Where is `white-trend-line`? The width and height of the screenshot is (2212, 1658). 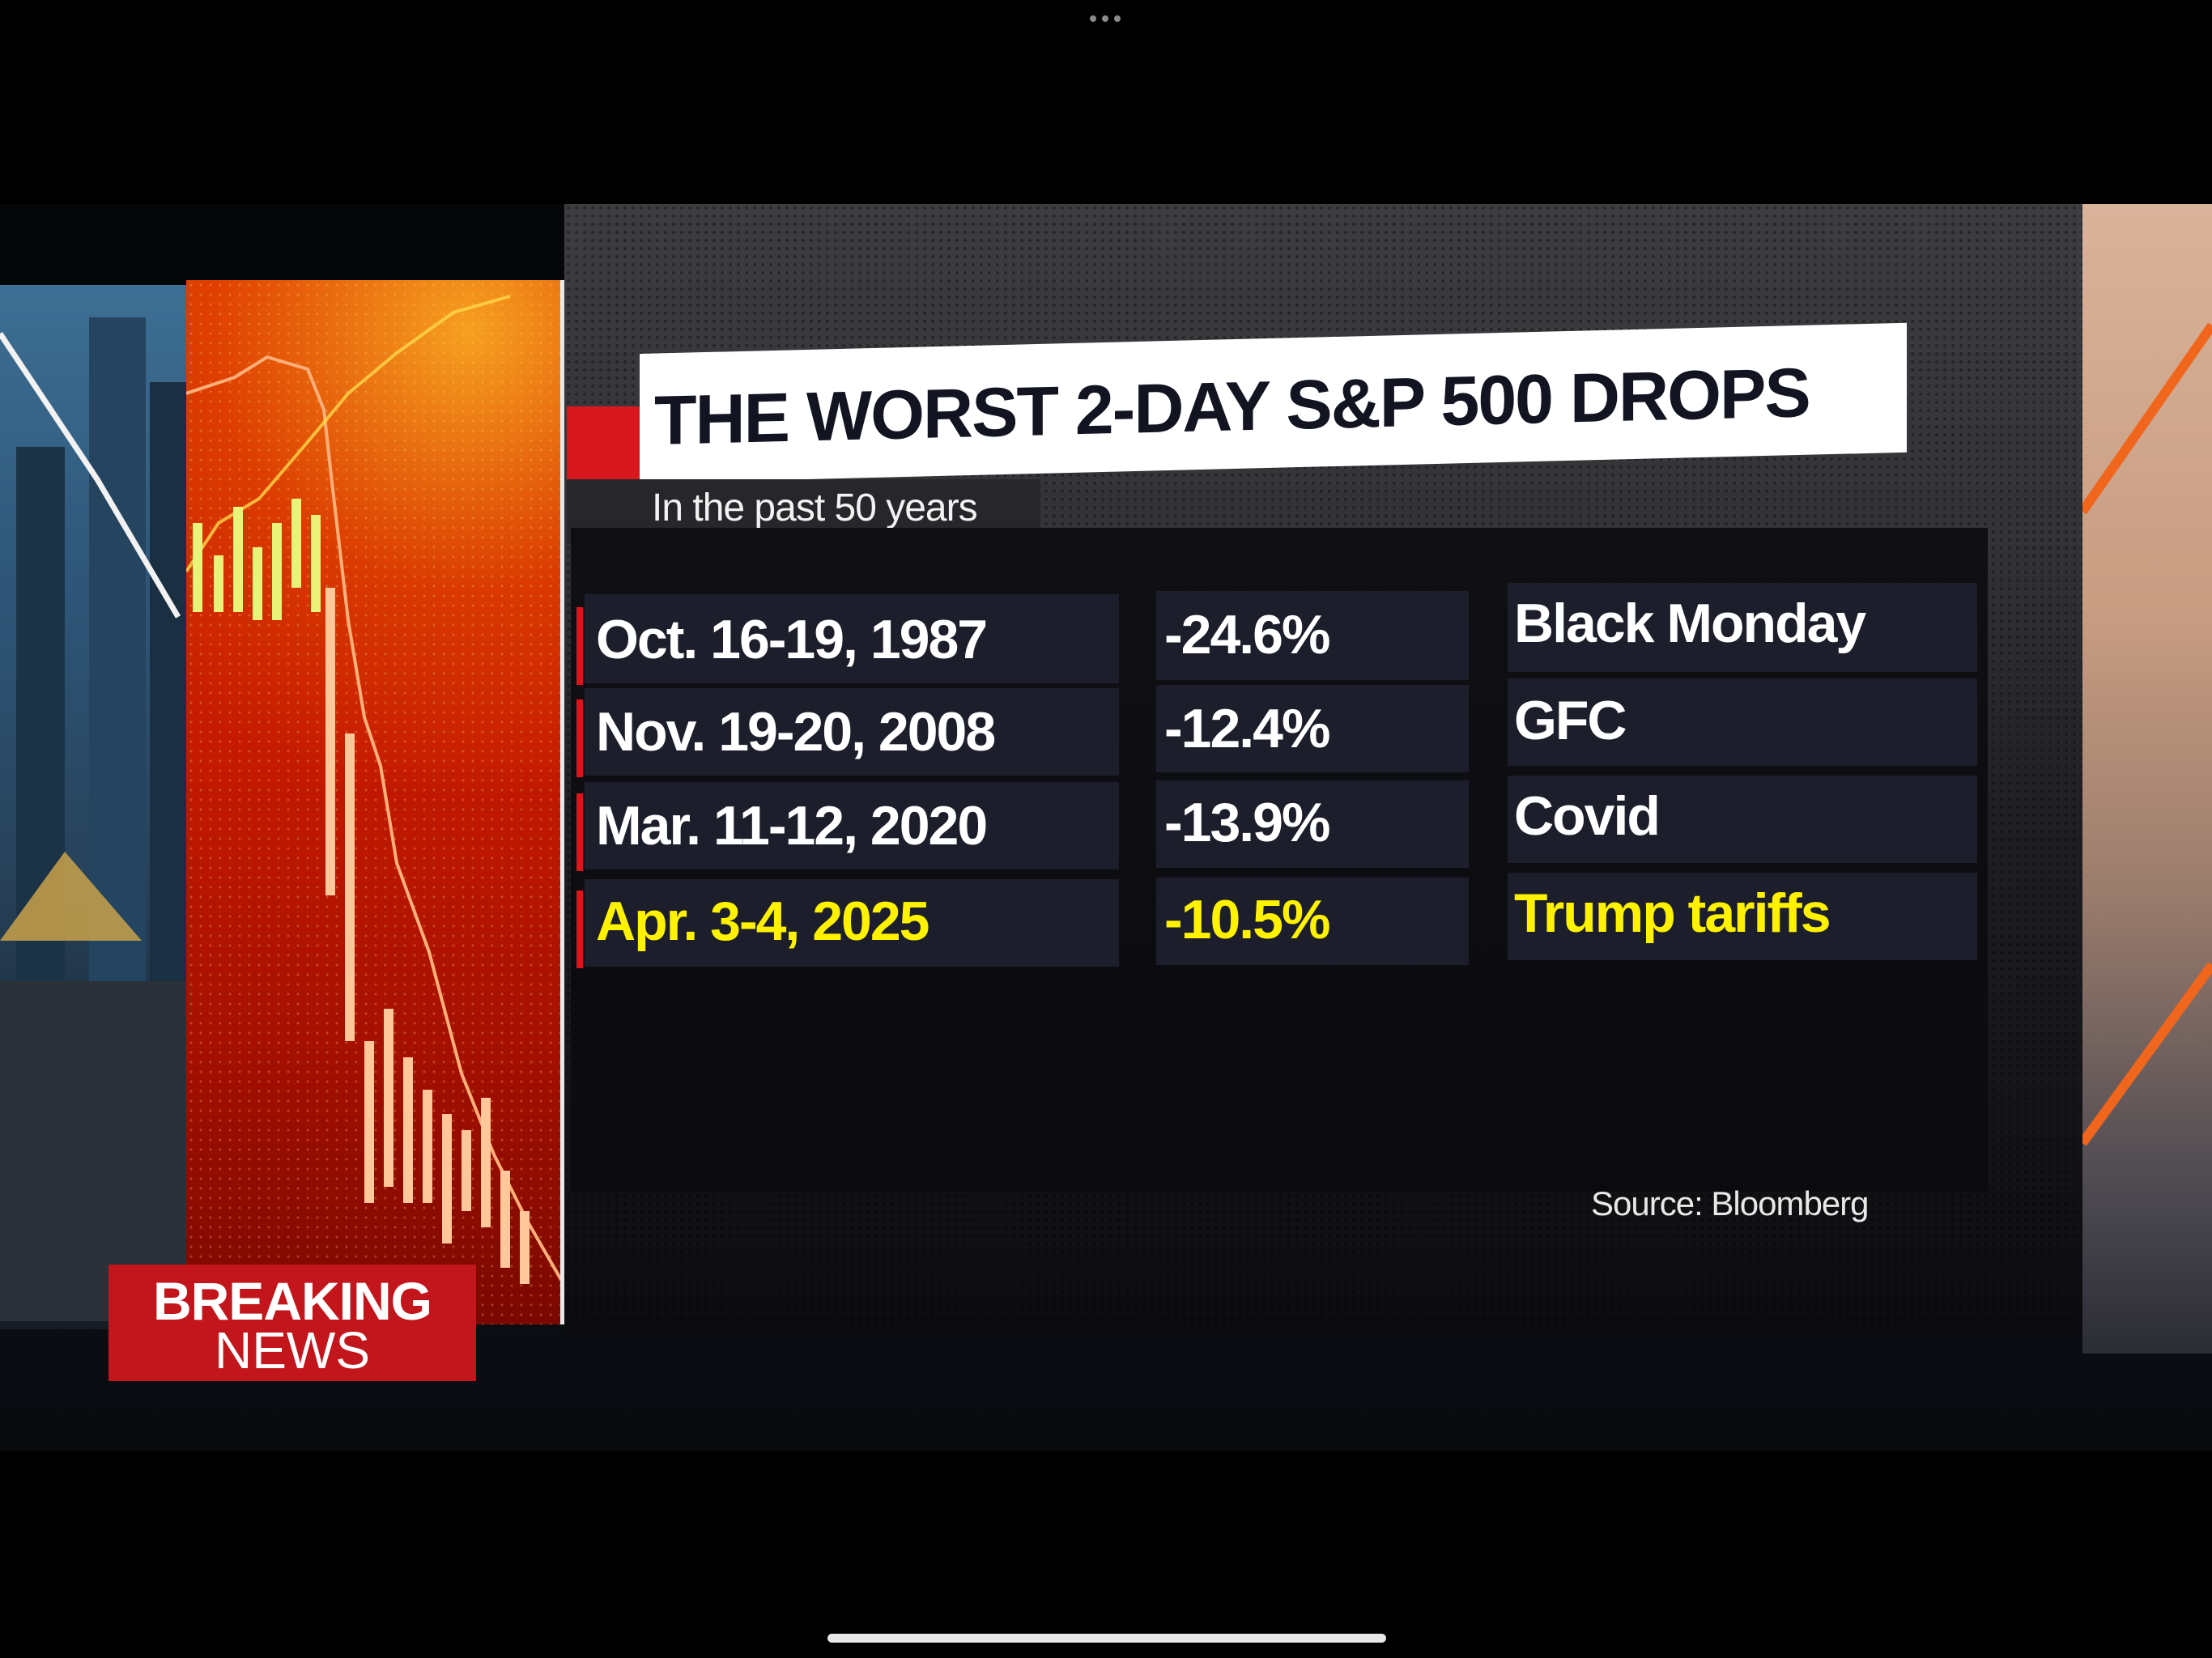
white-trend-line is located at coordinates (90, 475).